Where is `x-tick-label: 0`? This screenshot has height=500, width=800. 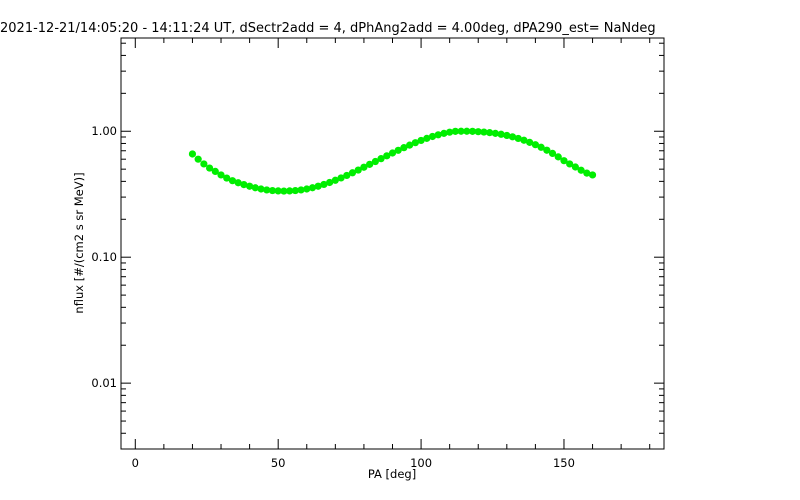
x-tick-label: 0 is located at coordinates (135, 463).